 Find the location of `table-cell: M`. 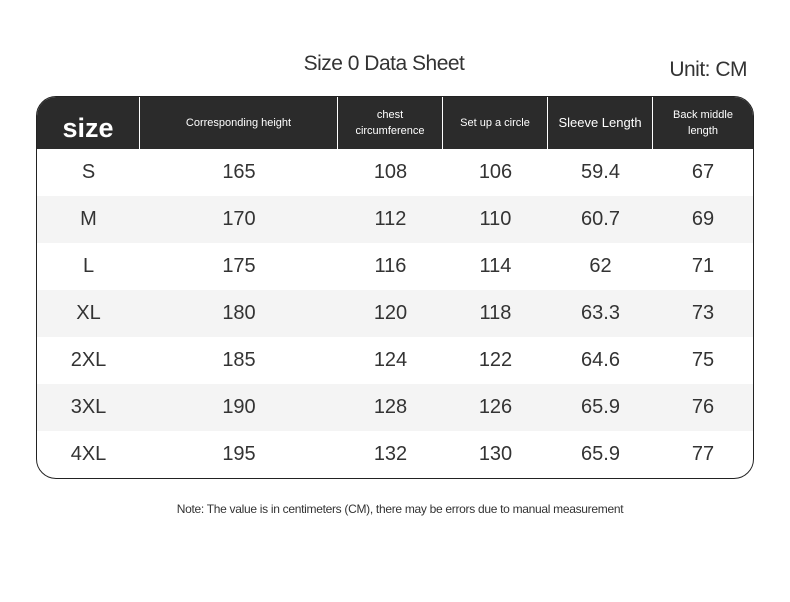

table-cell: M is located at coordinates (88, 219).